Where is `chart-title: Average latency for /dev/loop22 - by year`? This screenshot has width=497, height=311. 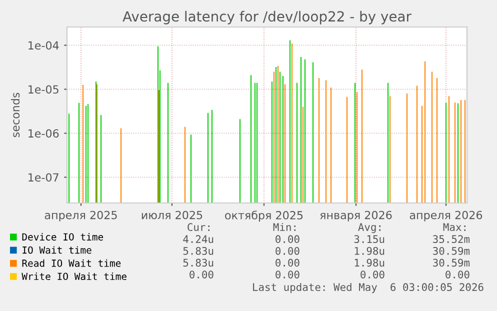 chart-title: Average latency for /dev/loop22 - by year is located at coordinates (267, 17).